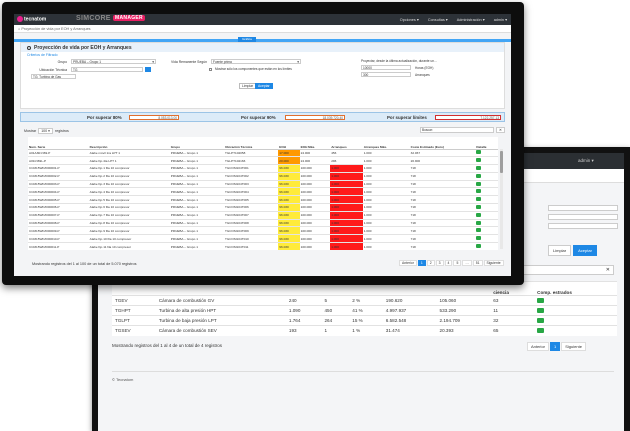 The width and height of the screenshot is (630, 431). Describe the element at coordinates (486, 215) in the screenshot. I see `cell-detail` at that location.